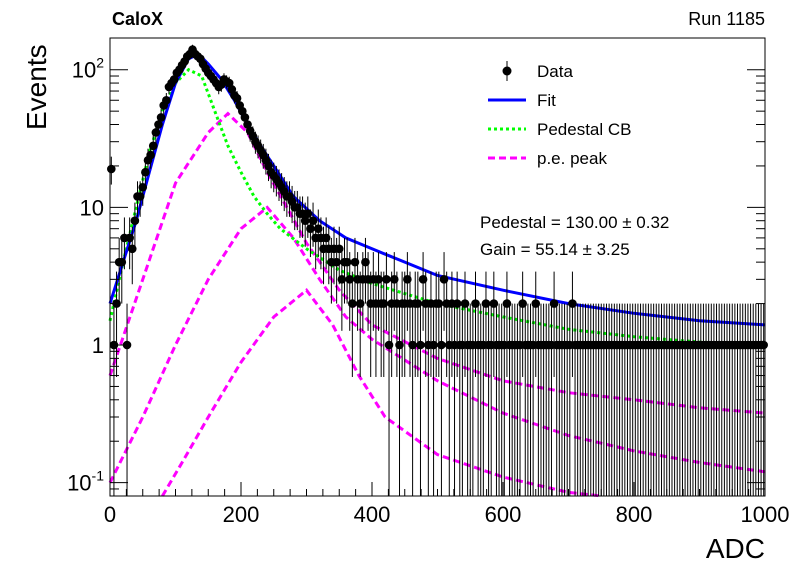  What do you see at coordinates (560, 114) in the screenshot?
I see `legend: Data Fit Pedestal CB p.e. peak` at bounding box center [560, 114].